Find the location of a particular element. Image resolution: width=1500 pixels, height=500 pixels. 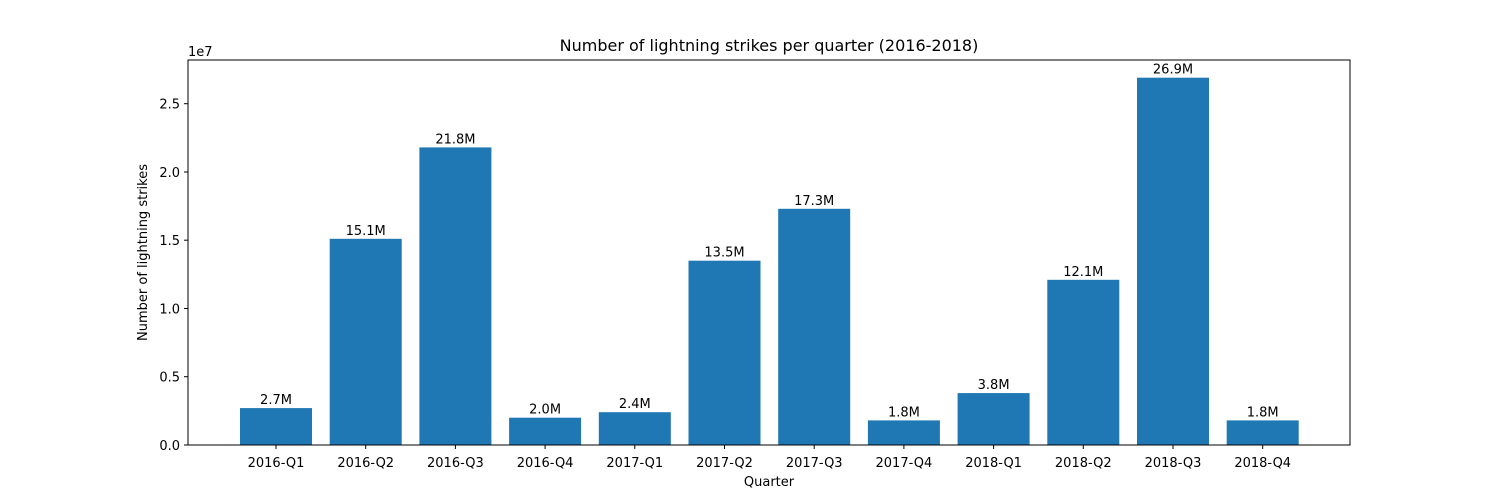

bar-2016-q2 is located at coordinates (365, 341).